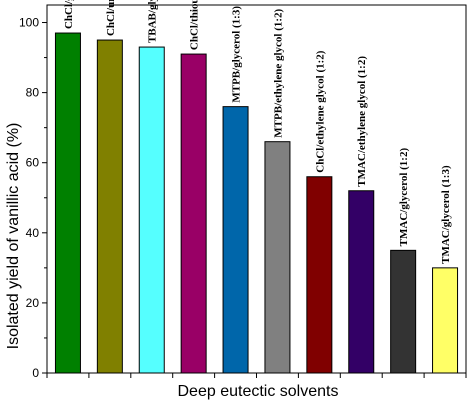 Image resolution: width=474 pixels, height=403 pixels. I want to click on bar-label: TBAB/glycerol (1:3), so click(153, 21).